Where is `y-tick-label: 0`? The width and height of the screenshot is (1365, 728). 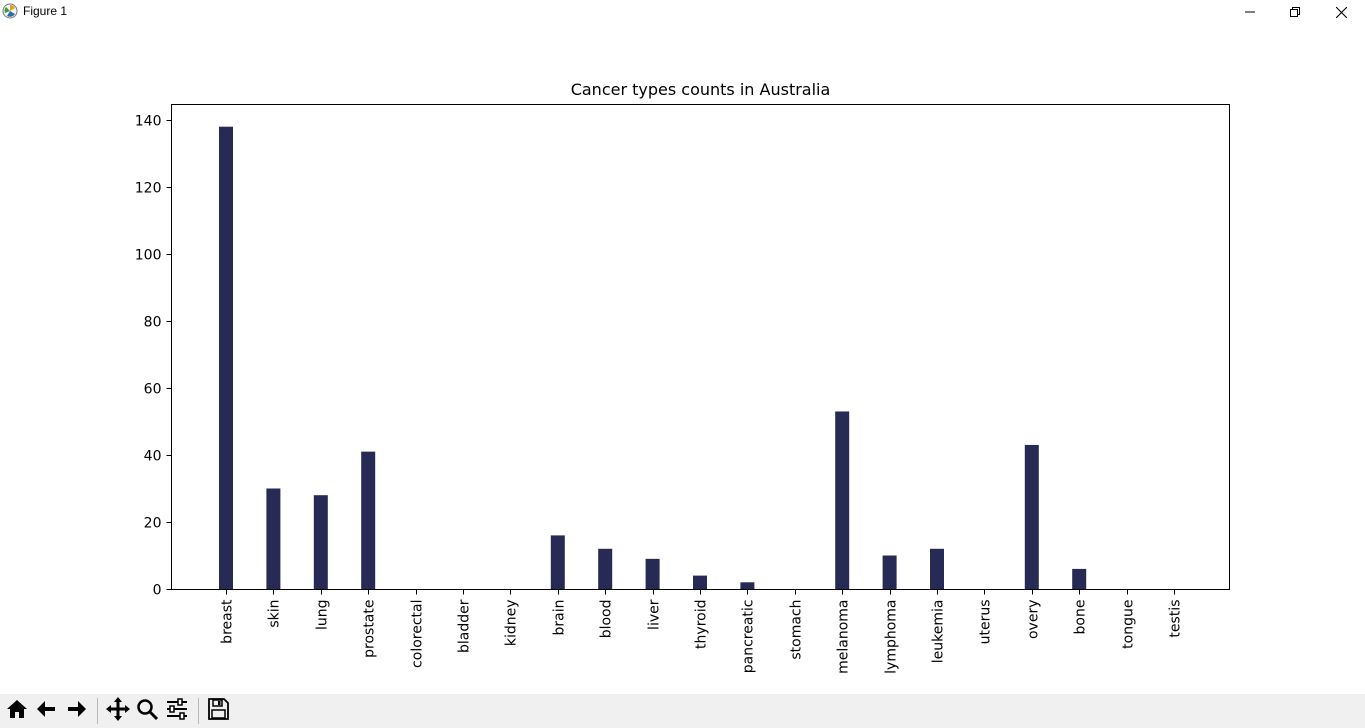 y-tick-label: 0 is located at coordinates (157, 591).